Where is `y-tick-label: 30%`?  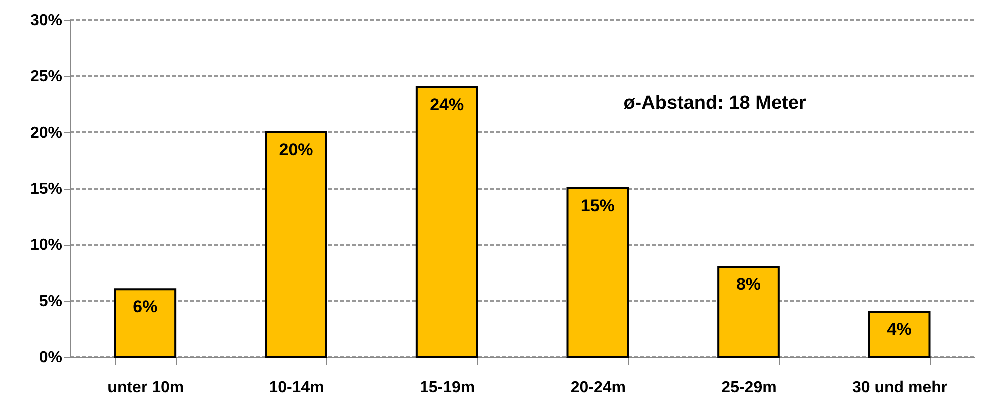 y-tick-label: 30% is located at coordinates (46, 21).